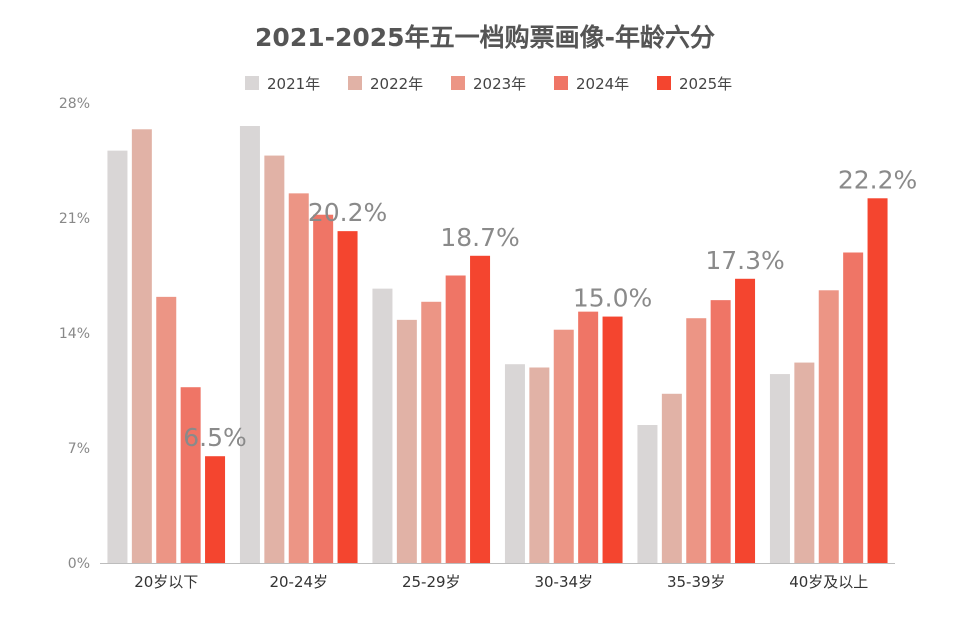 The image size is (960, 620). What do you see at coordinates (479, 237) in the screenshot?
I see `data-label: 18.7%` at bounding box center [479, 237].